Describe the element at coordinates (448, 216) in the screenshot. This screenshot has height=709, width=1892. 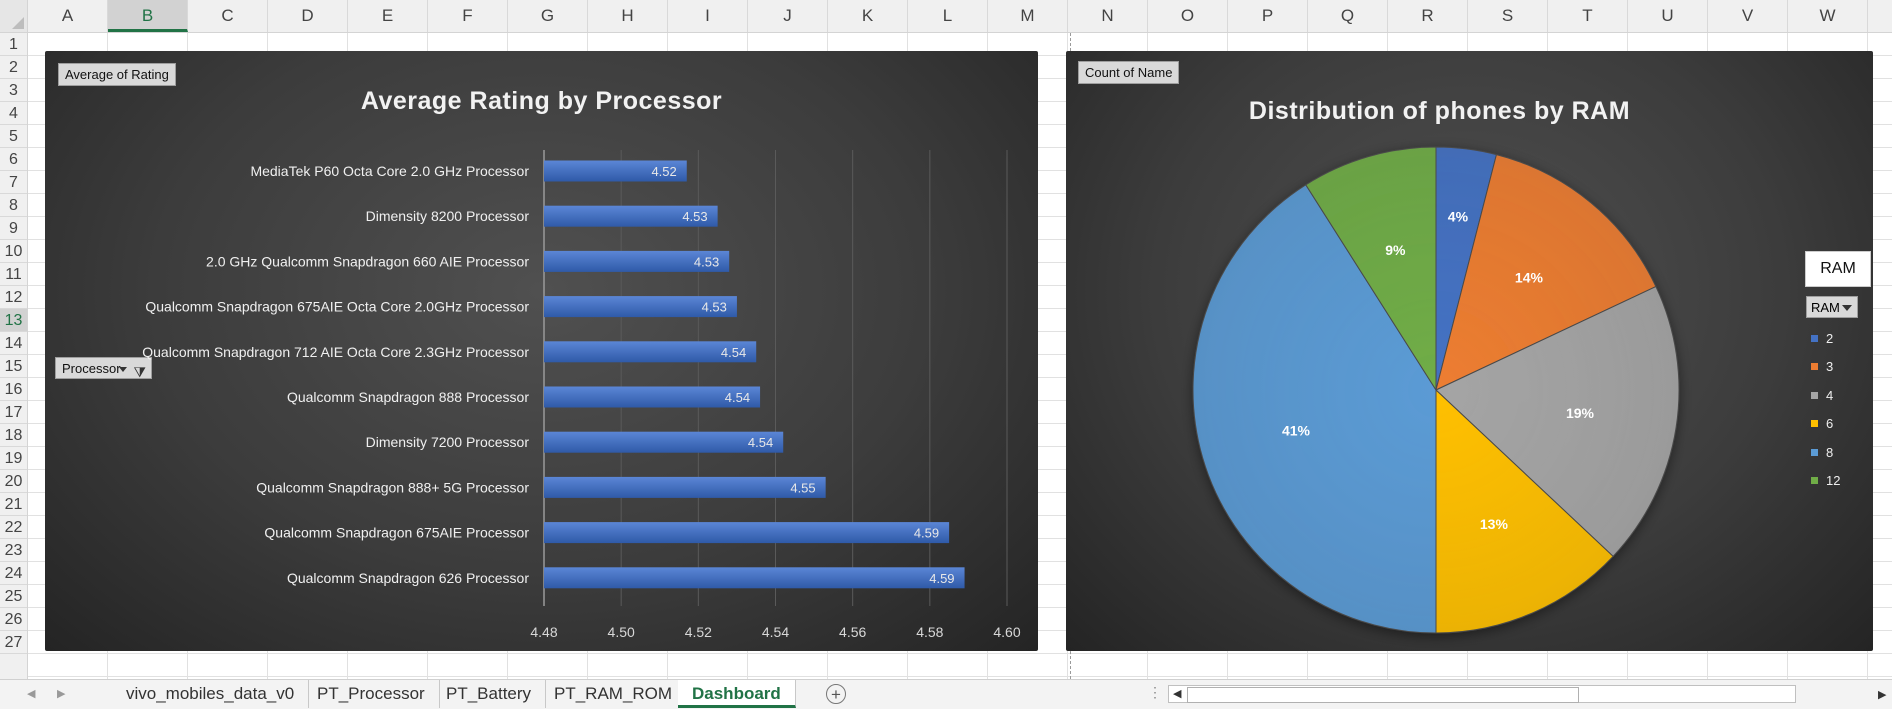
I see `bar-category-label: Dimensity 8200 Processor` at that location.